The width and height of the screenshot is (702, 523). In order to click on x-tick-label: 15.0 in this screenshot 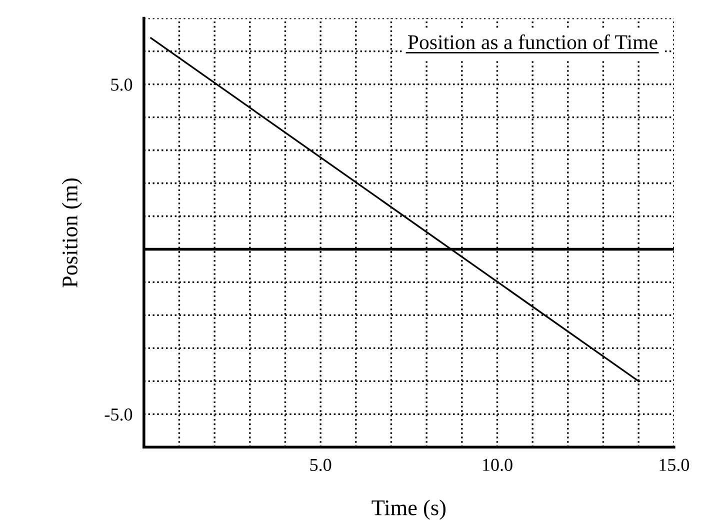, I will do `click(675, 465)`.